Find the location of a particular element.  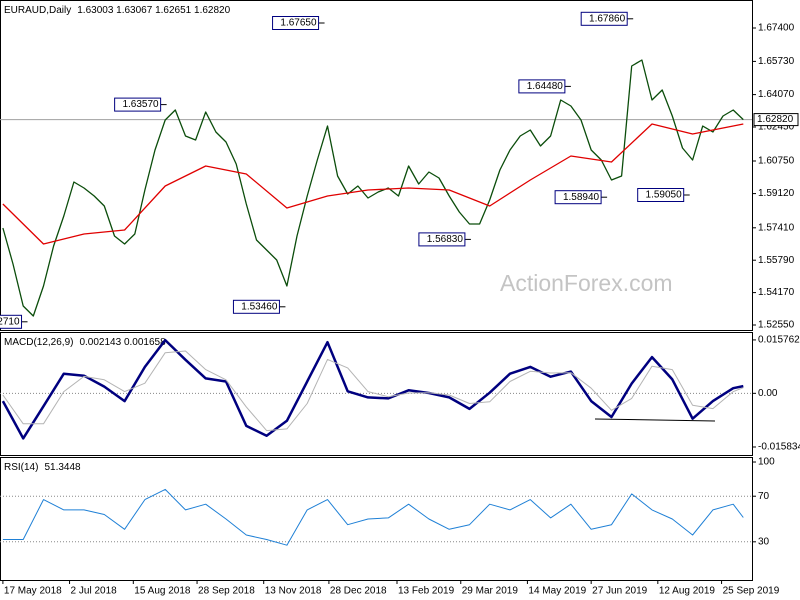

indicator-values: 1.63003 1.63067 1.62651 1.62820 is located at coordinates (153, 10).